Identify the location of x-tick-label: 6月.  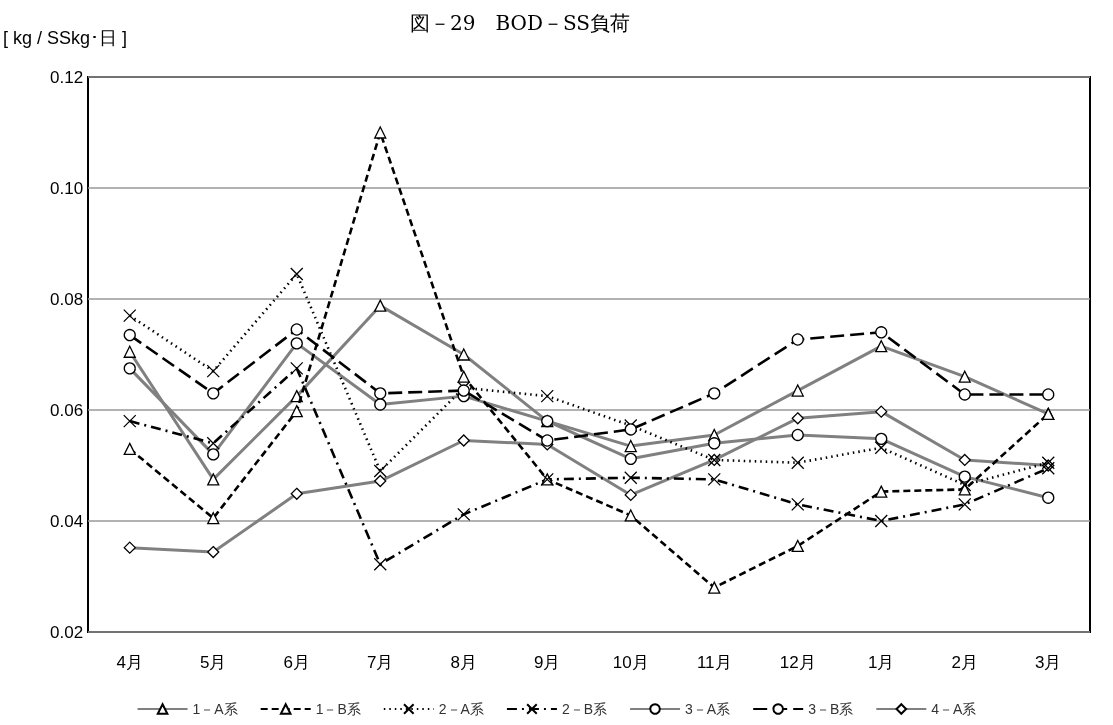
(296, 662).